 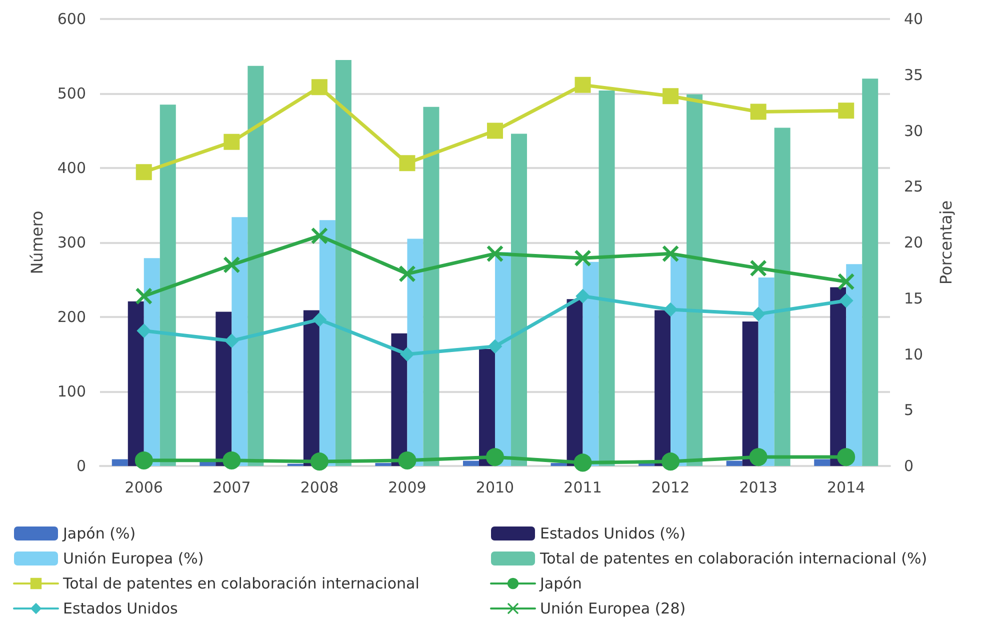 I want to click on x-tick-label: 2009, so click(x=407, y=487).